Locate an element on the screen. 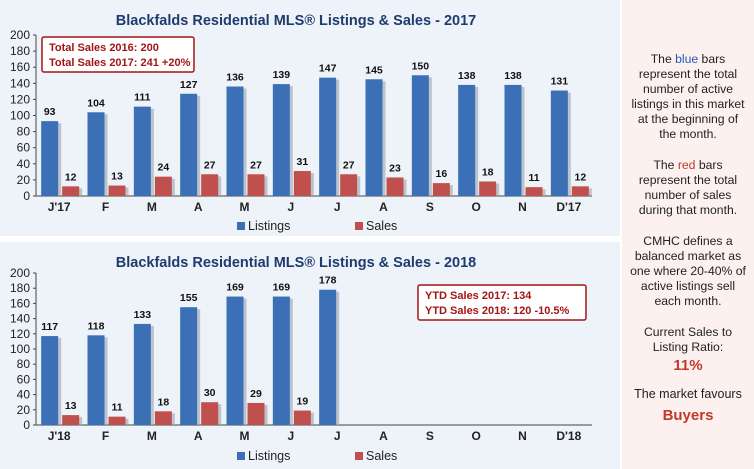  listings-value-label: 169 is located at coordinates (282, 288).